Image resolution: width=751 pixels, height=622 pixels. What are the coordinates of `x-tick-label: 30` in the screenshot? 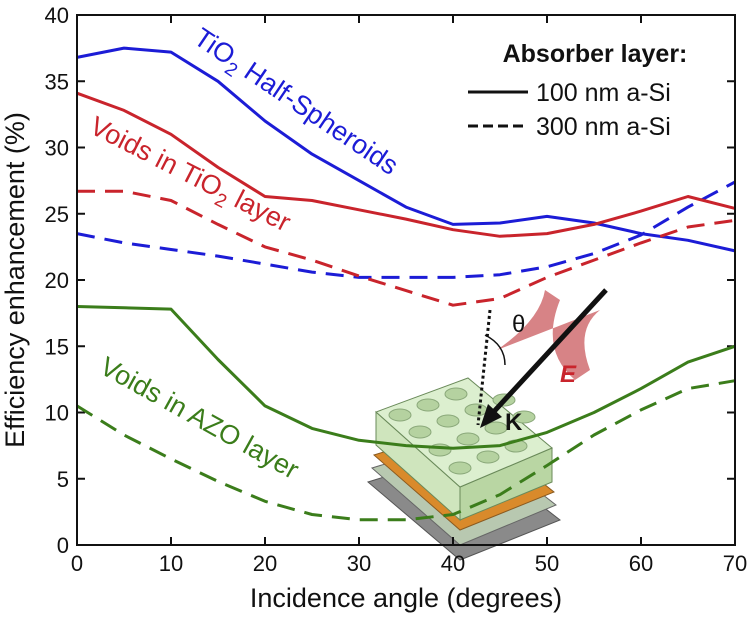 It's located at (359, 563).